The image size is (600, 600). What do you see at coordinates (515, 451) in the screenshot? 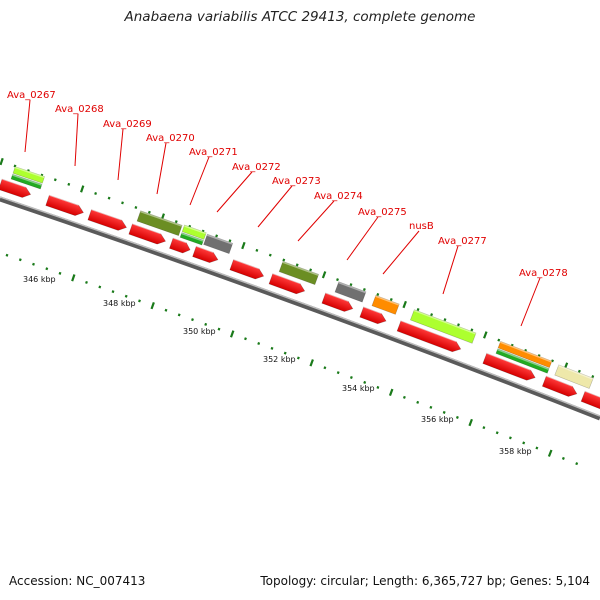
I see `scale-label: 358 kbp` at bounding box center [515, 451].